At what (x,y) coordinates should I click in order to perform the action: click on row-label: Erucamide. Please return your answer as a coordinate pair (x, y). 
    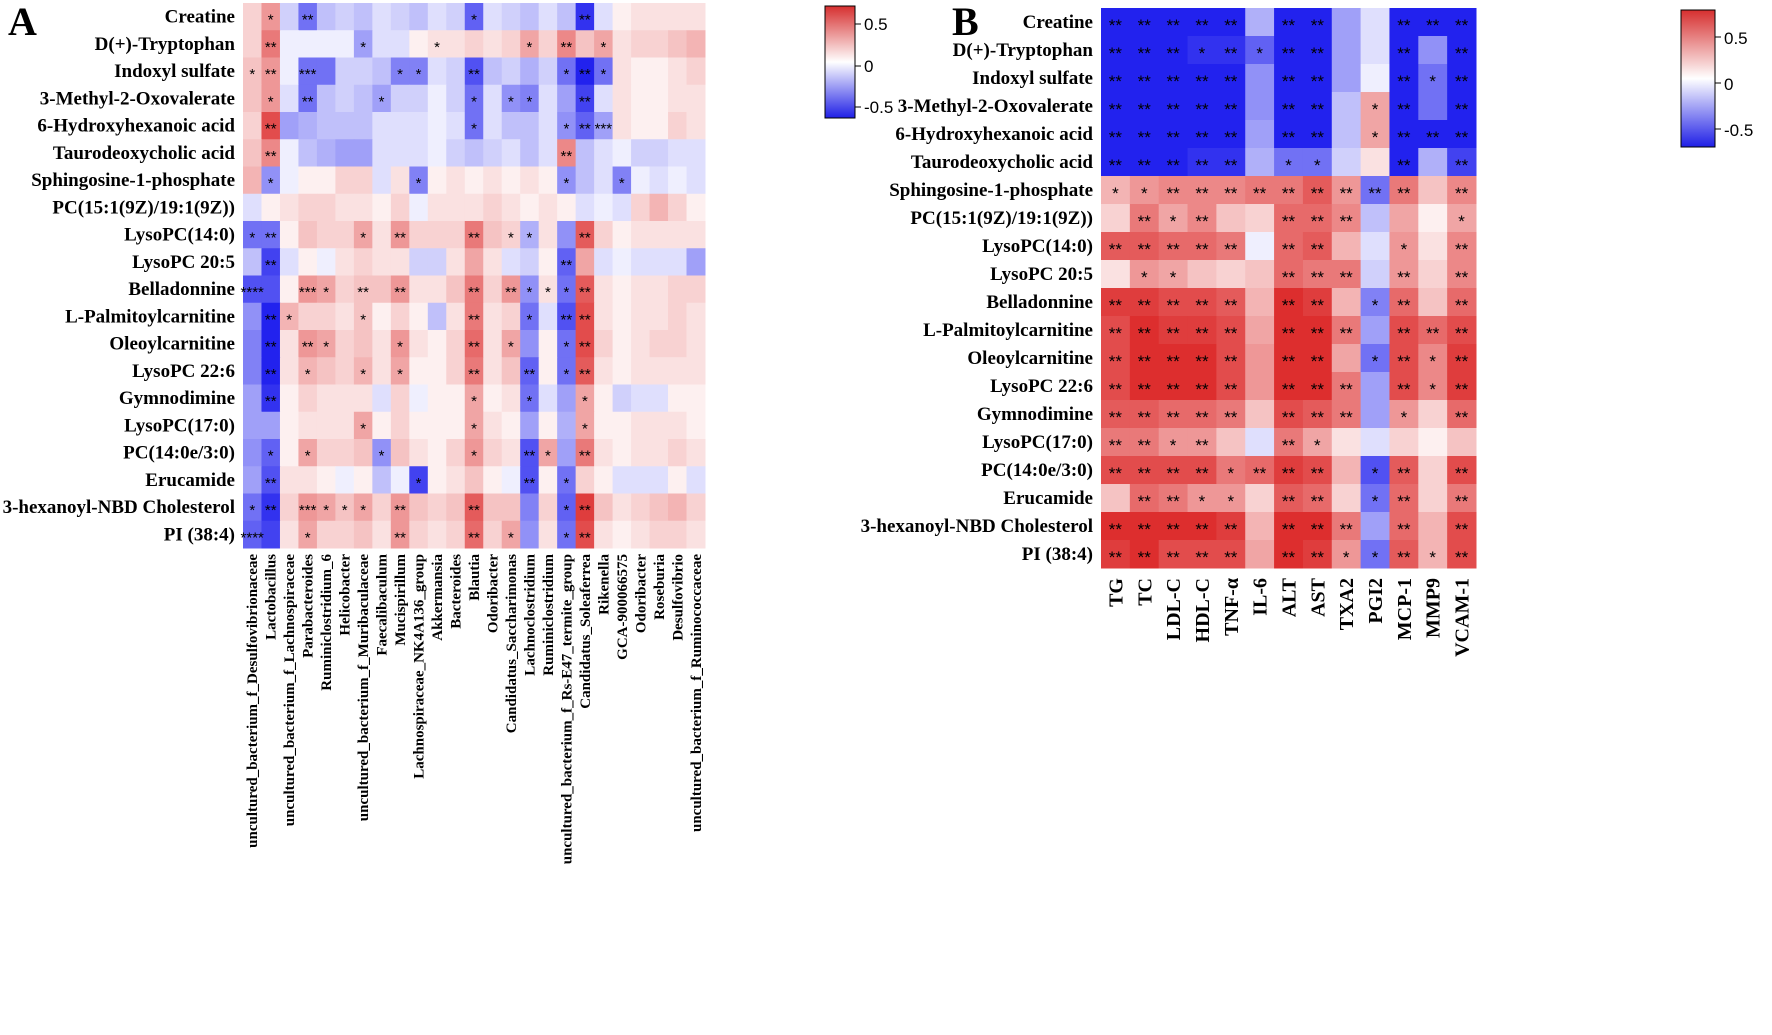
    Looking at the image, I should click on (1048, 498).